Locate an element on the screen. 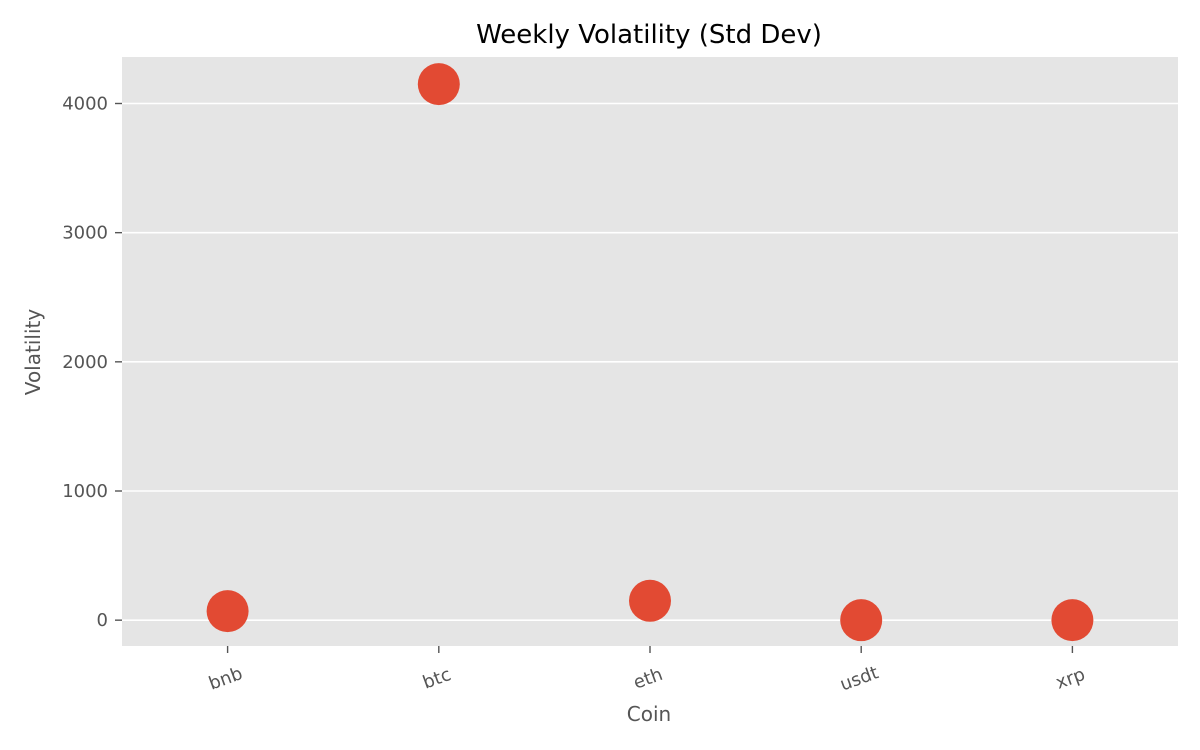 This screenshot has width=1200, height=750. x-axis-ticks: bnb btc eth usdt xrp is located at coordinates (647, 670).